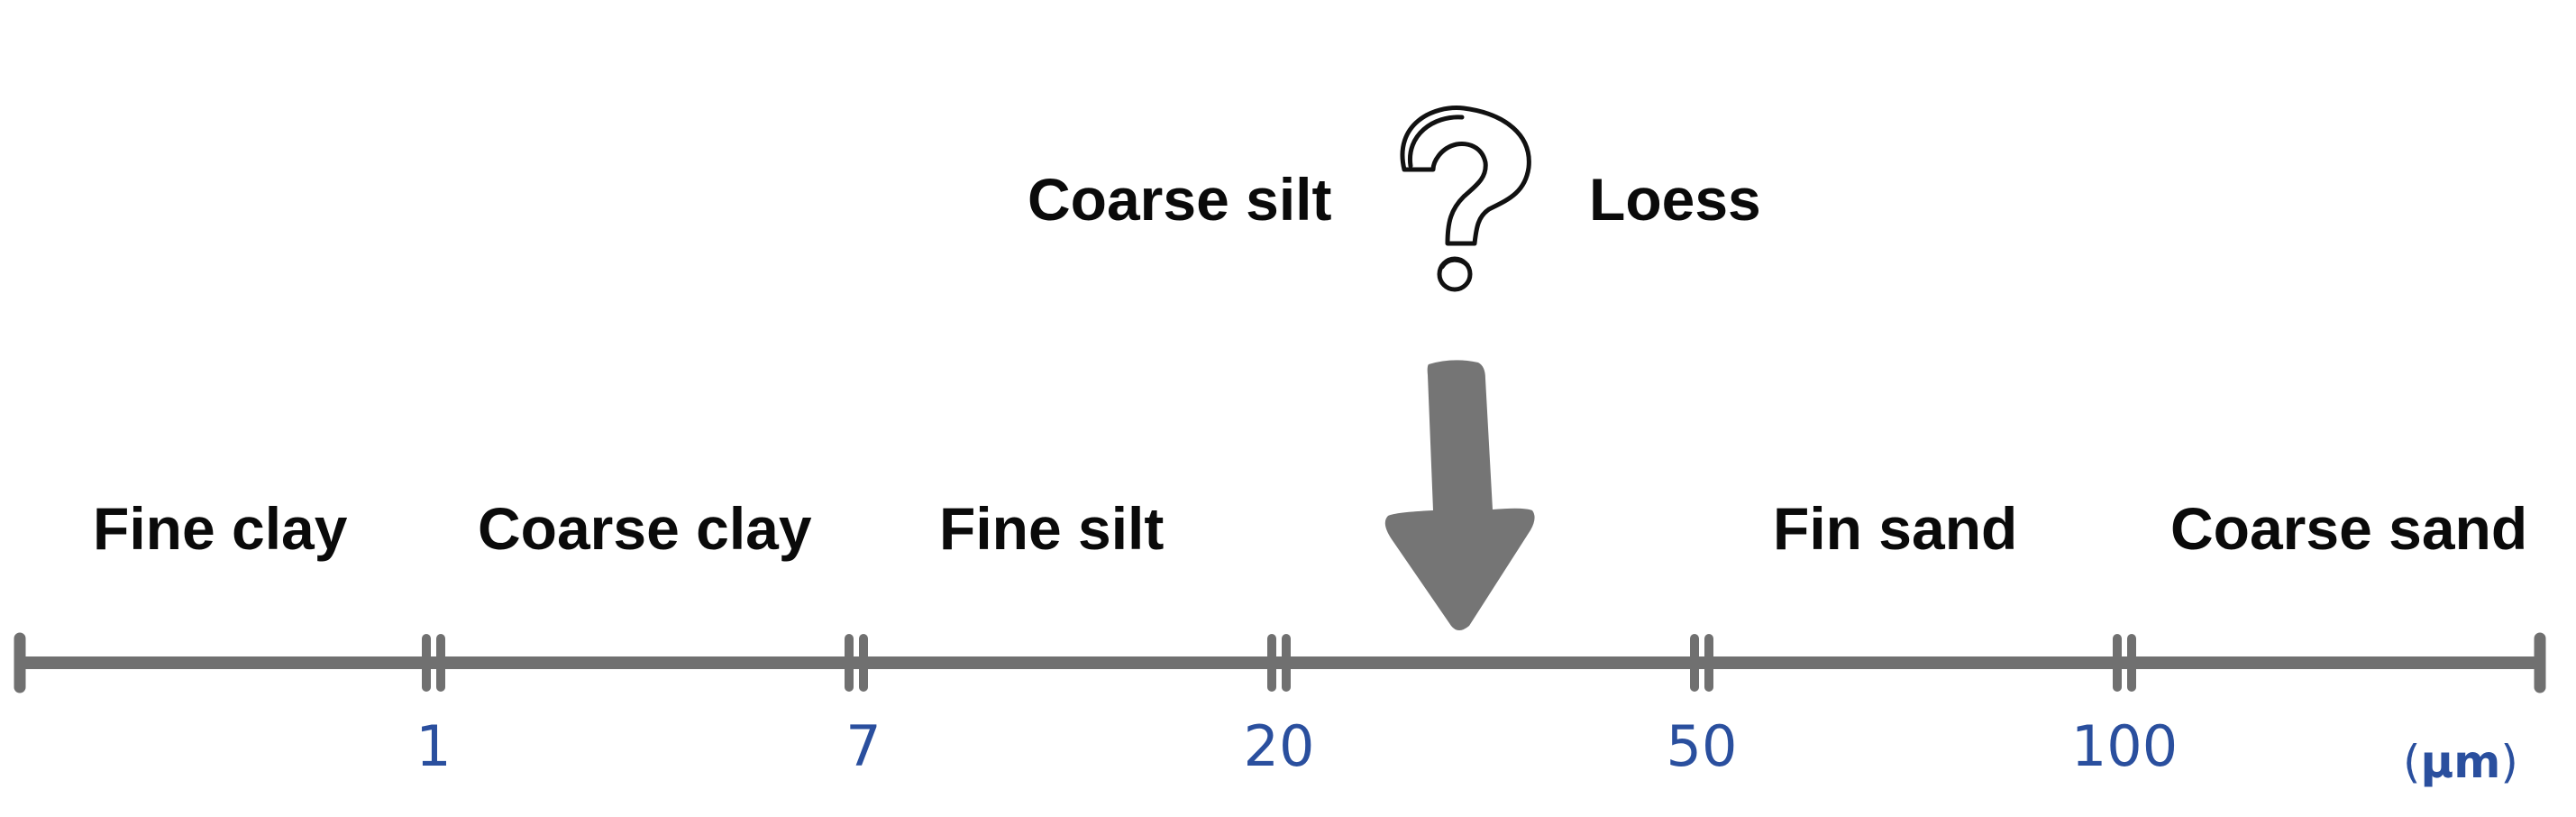 This screenshot has height=817, width=2576. I want to click on coarse-silt-label: Coarse silt, so click(1180, 200).